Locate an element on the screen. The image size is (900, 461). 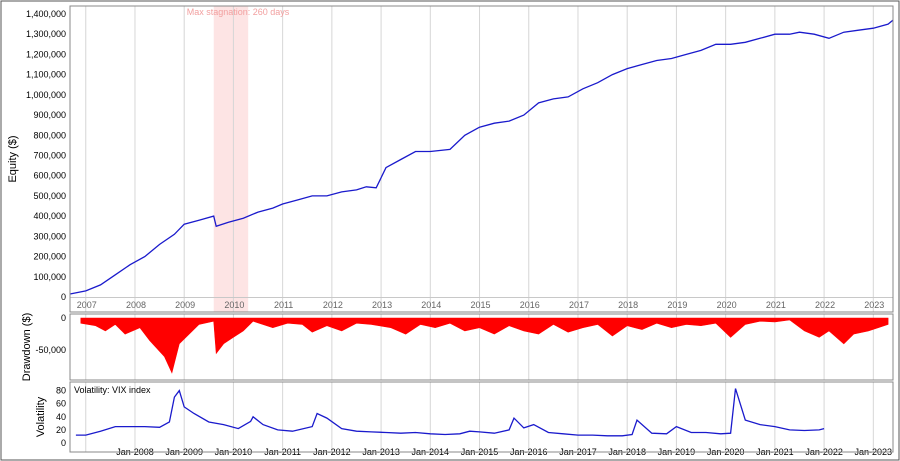
drawdown-y-tick: 0 is located at coordinates (63, 318).